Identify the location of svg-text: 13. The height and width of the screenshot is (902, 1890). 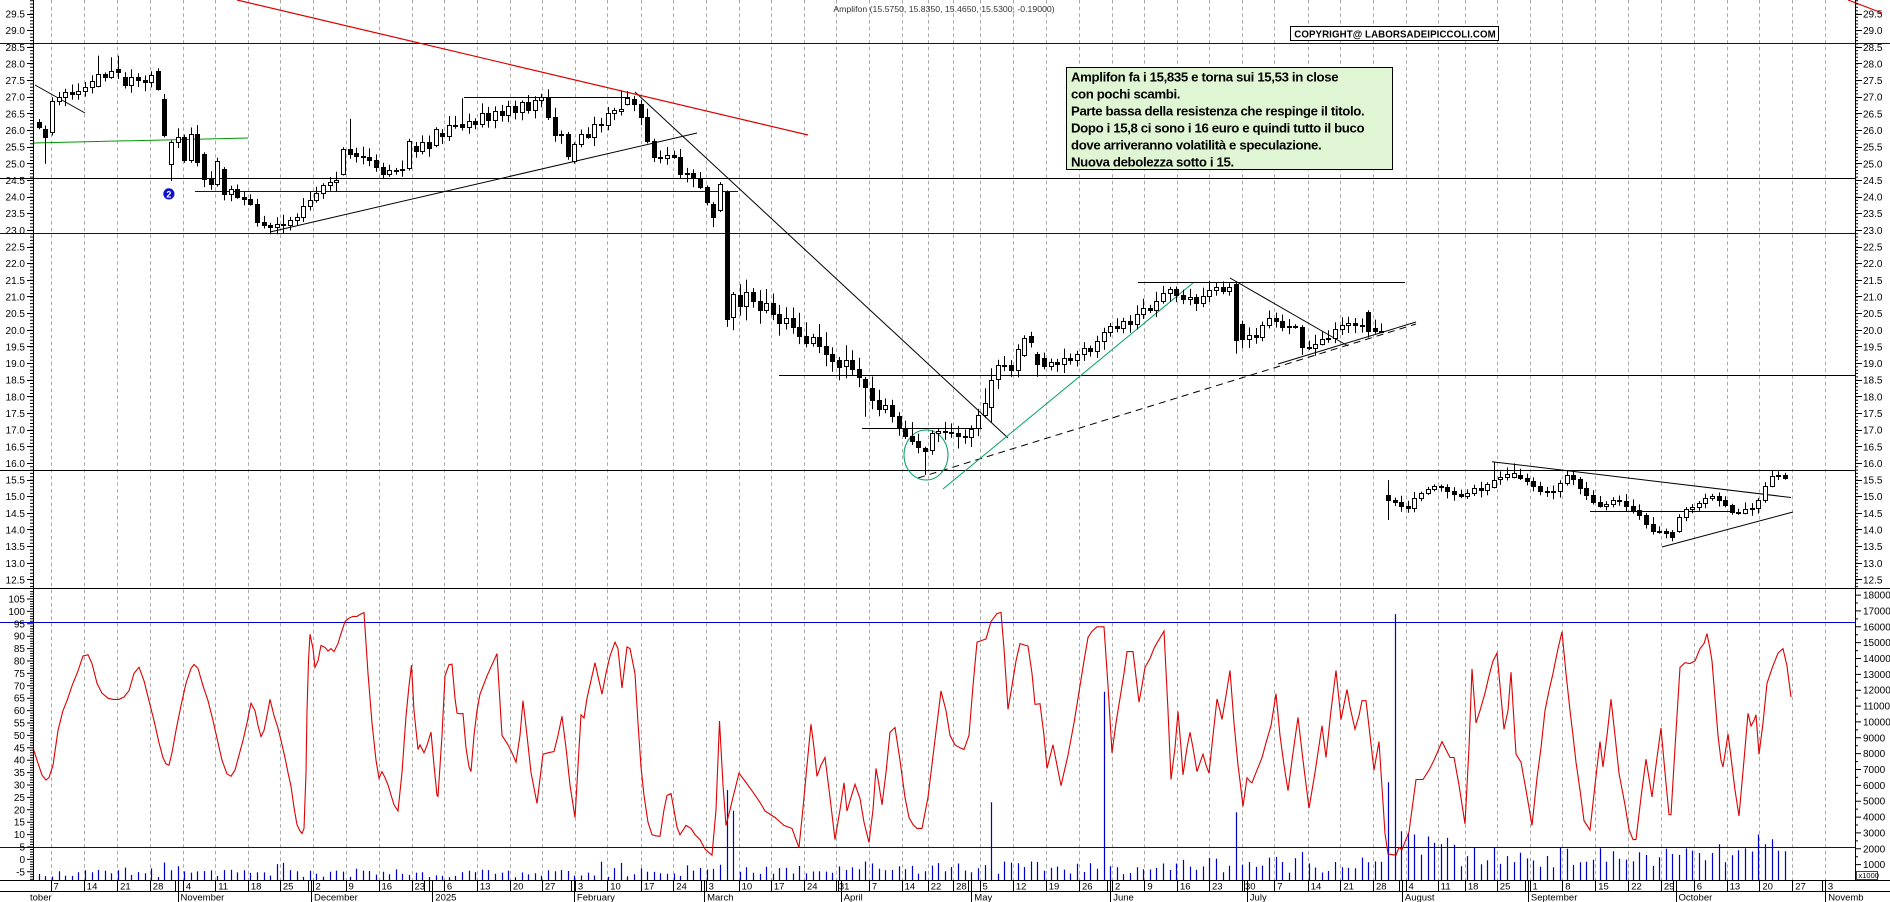
(485, 887).